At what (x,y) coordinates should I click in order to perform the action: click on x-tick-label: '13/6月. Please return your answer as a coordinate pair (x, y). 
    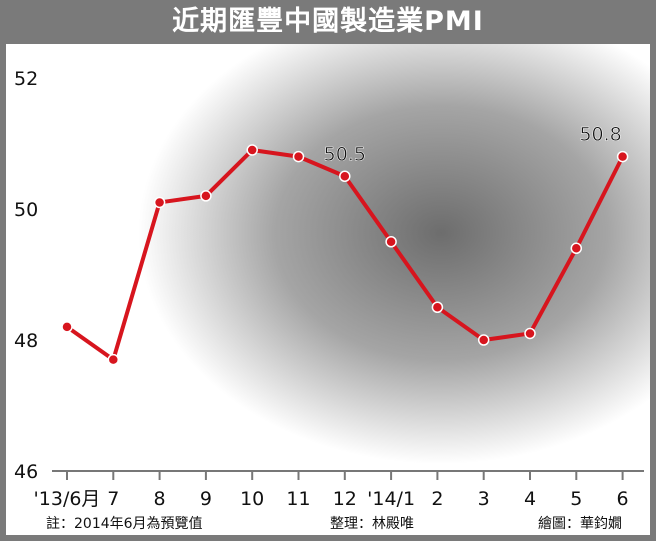
    Looking at the image, I should click on (67, 499).